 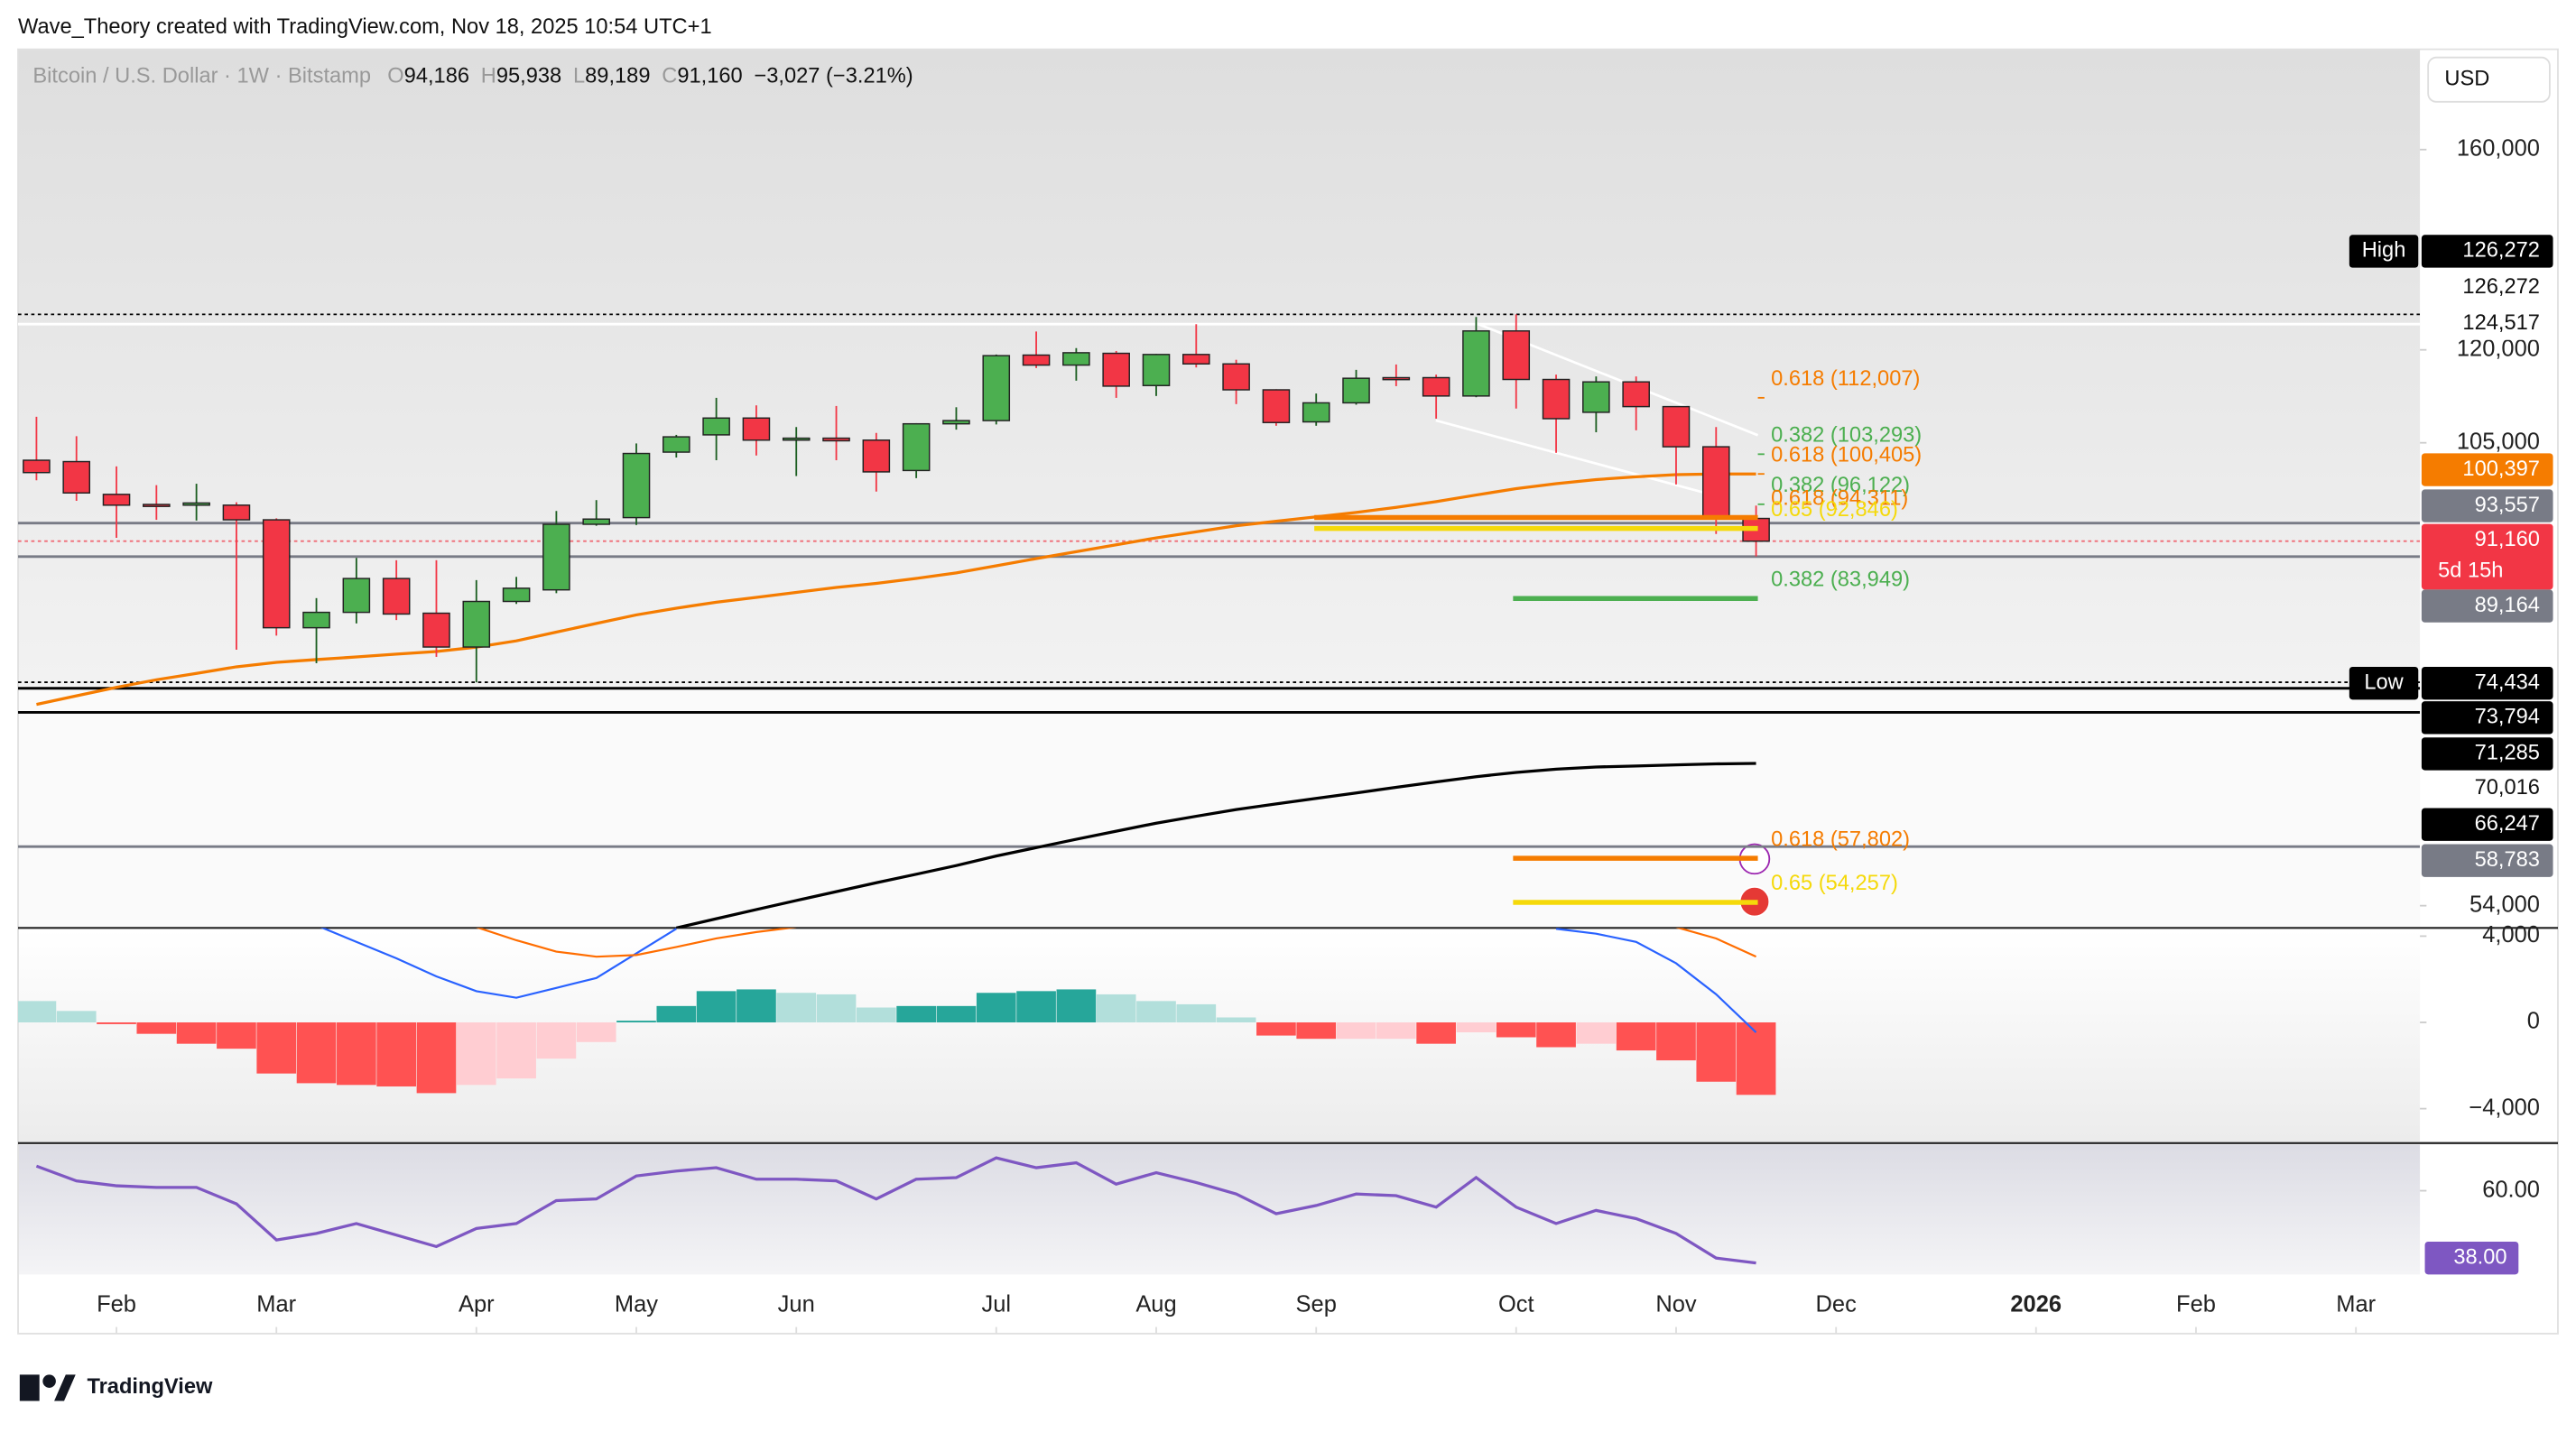 What do you see at coordinates (1155, 1304) in the screenshot?
I see `x-tick-label: Aug` at bounding box center [1155, 1304].